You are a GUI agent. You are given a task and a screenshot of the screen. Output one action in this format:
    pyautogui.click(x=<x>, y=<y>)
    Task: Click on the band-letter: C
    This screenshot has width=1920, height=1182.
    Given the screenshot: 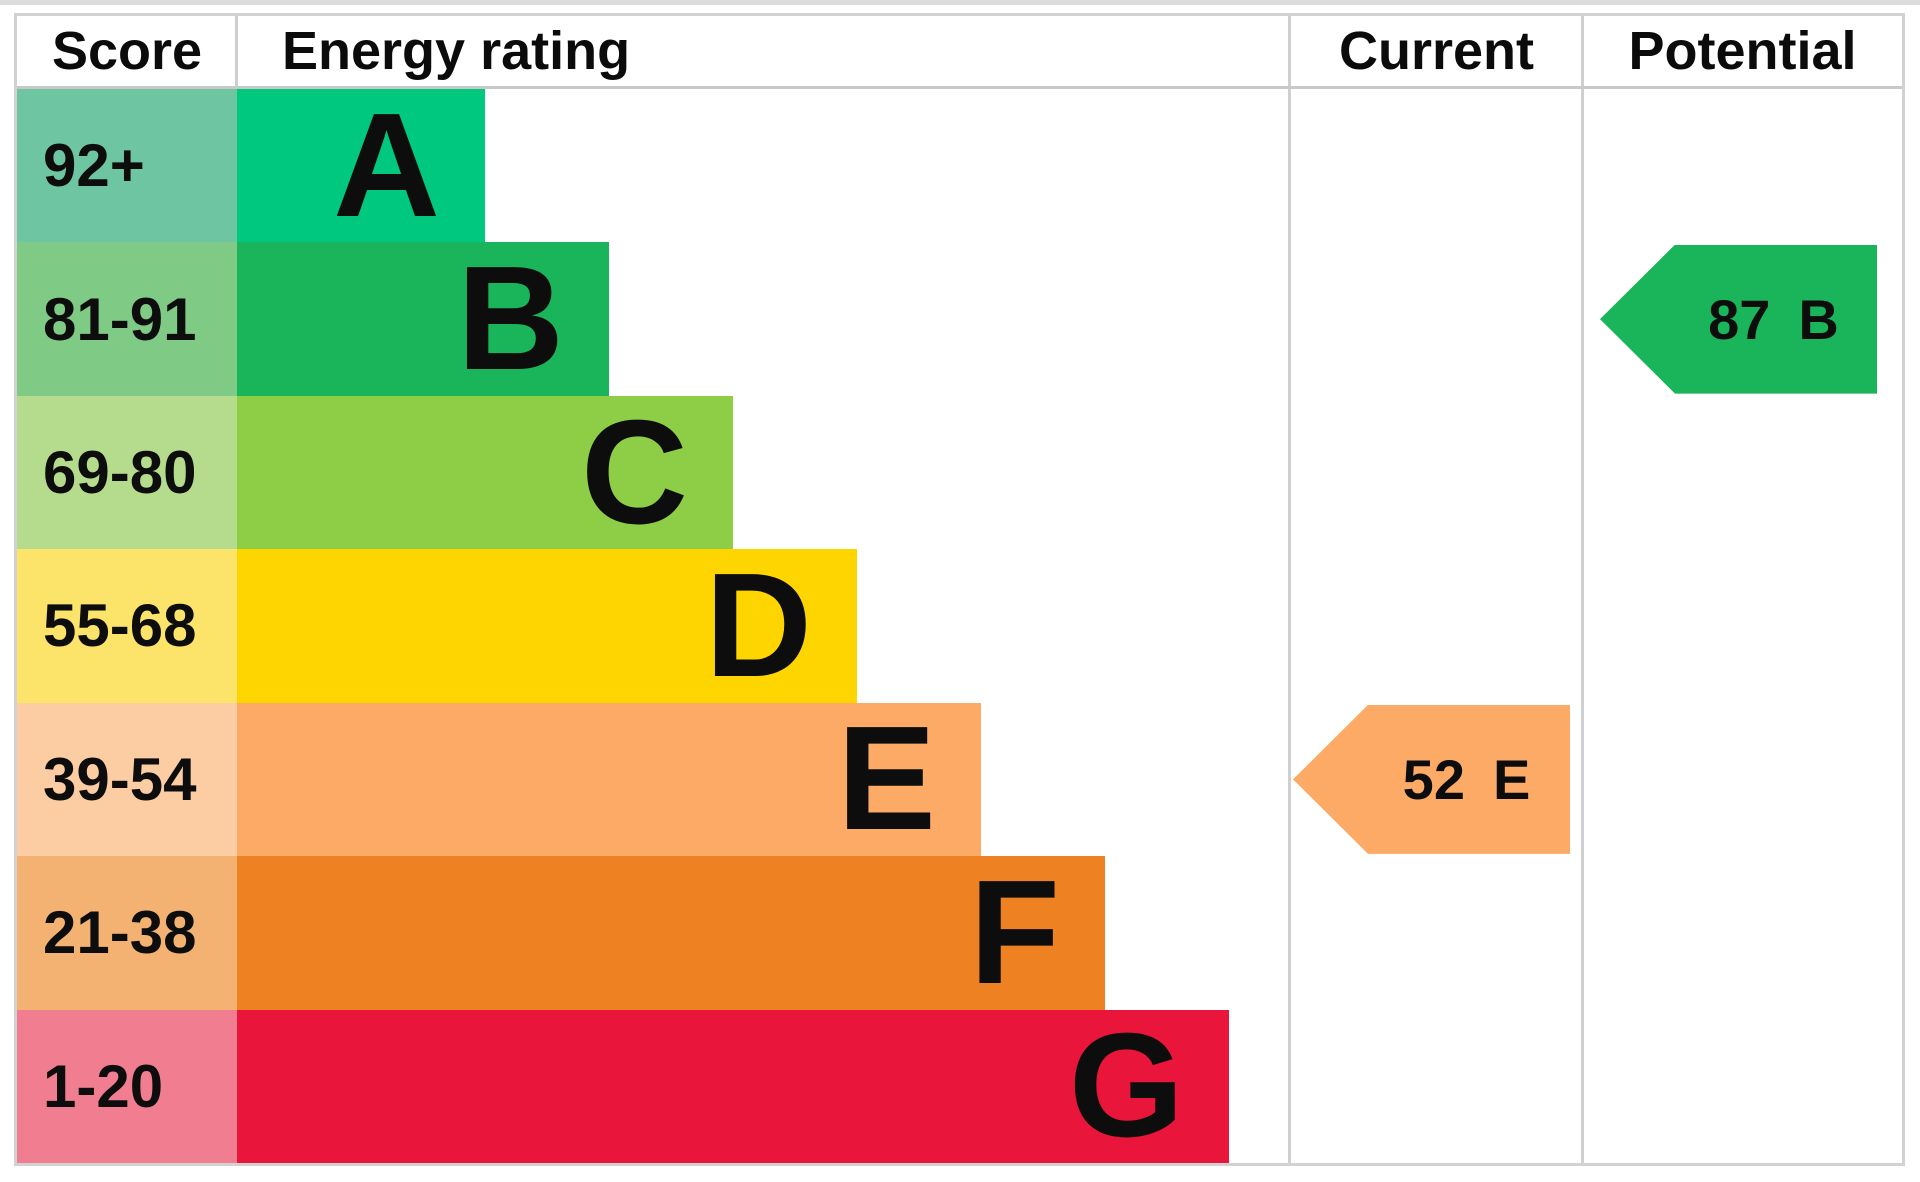 What is the action you would take?
    pyautogui.click(x=634, y=472)
    